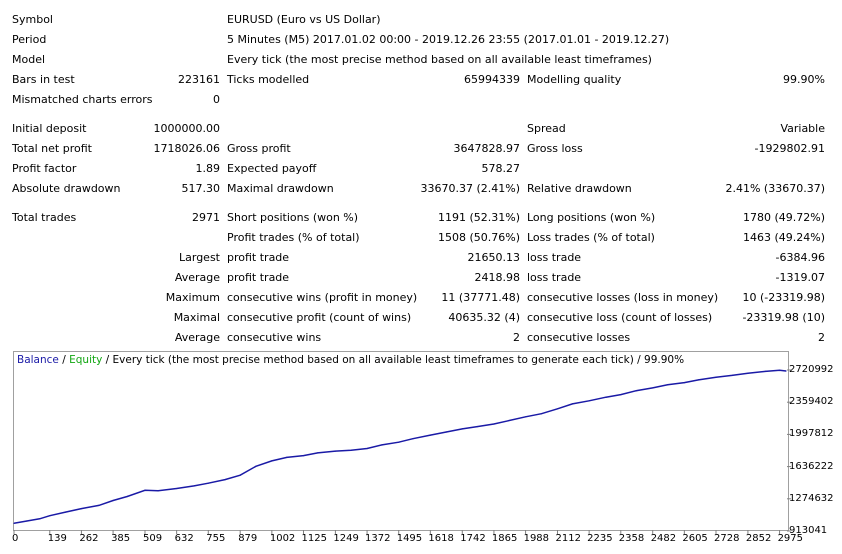 The height and width of the screenshot is (554, 842). Describe the element at coordinates (497, 277) in the screenshot. I see `average-profit-value: 2418.98` at that location.